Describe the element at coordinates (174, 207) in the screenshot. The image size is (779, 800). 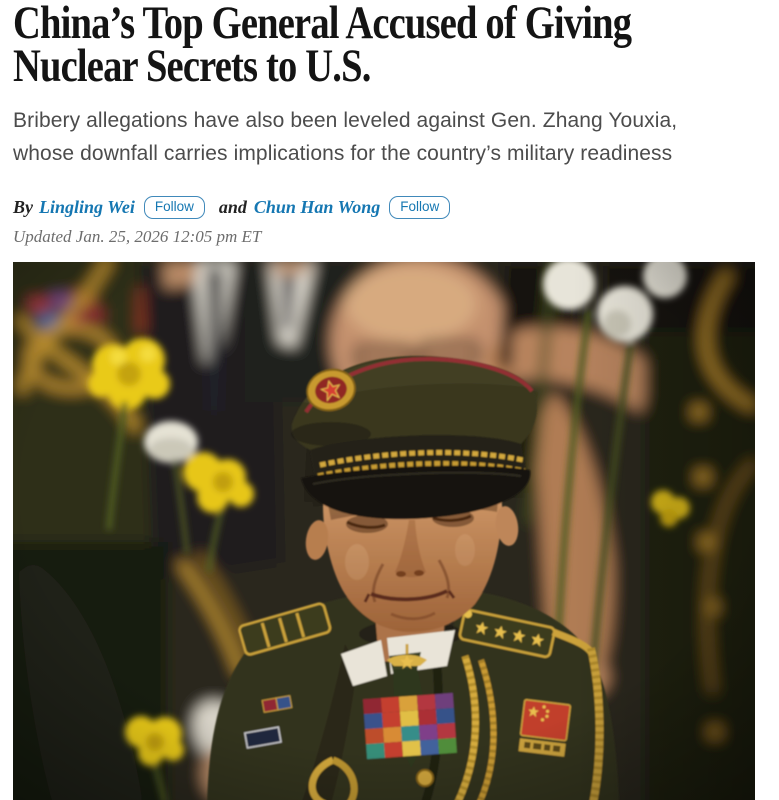
I see `follow-button-lingling-wei: Follow` at that location.